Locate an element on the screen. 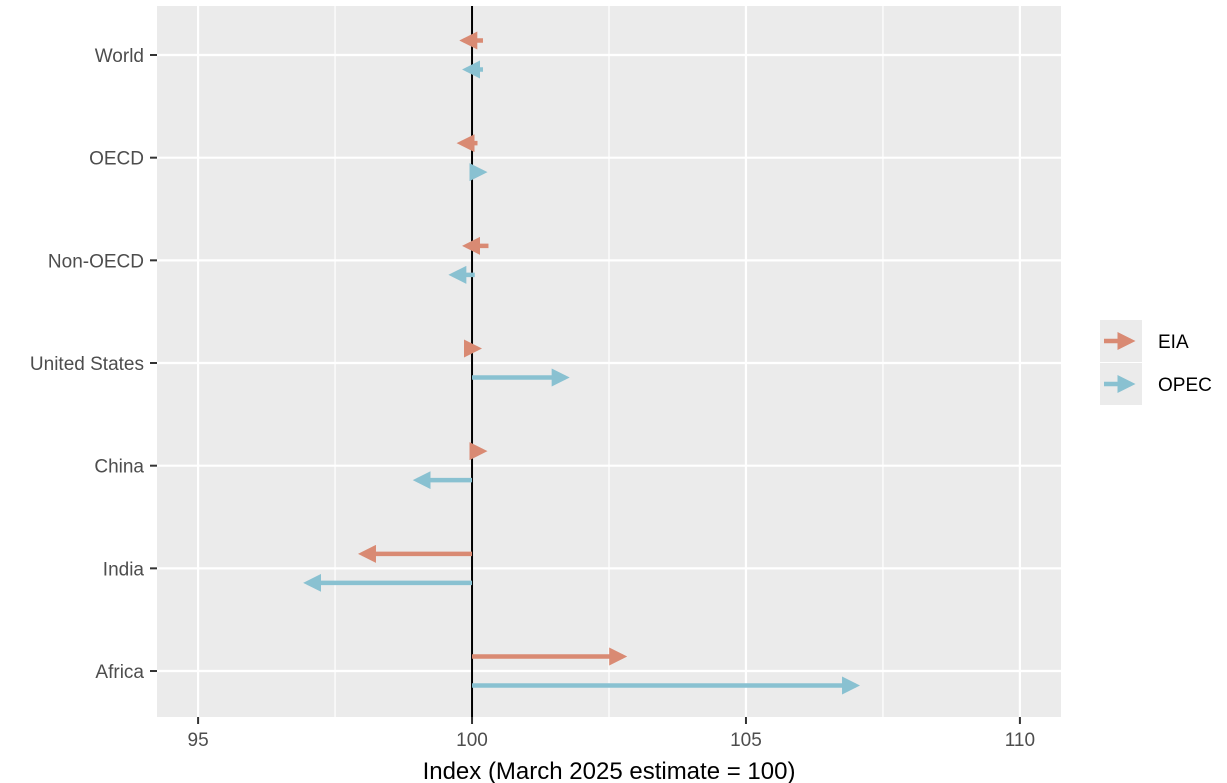  y-tick-label: India is located at coordinates (124, 569).